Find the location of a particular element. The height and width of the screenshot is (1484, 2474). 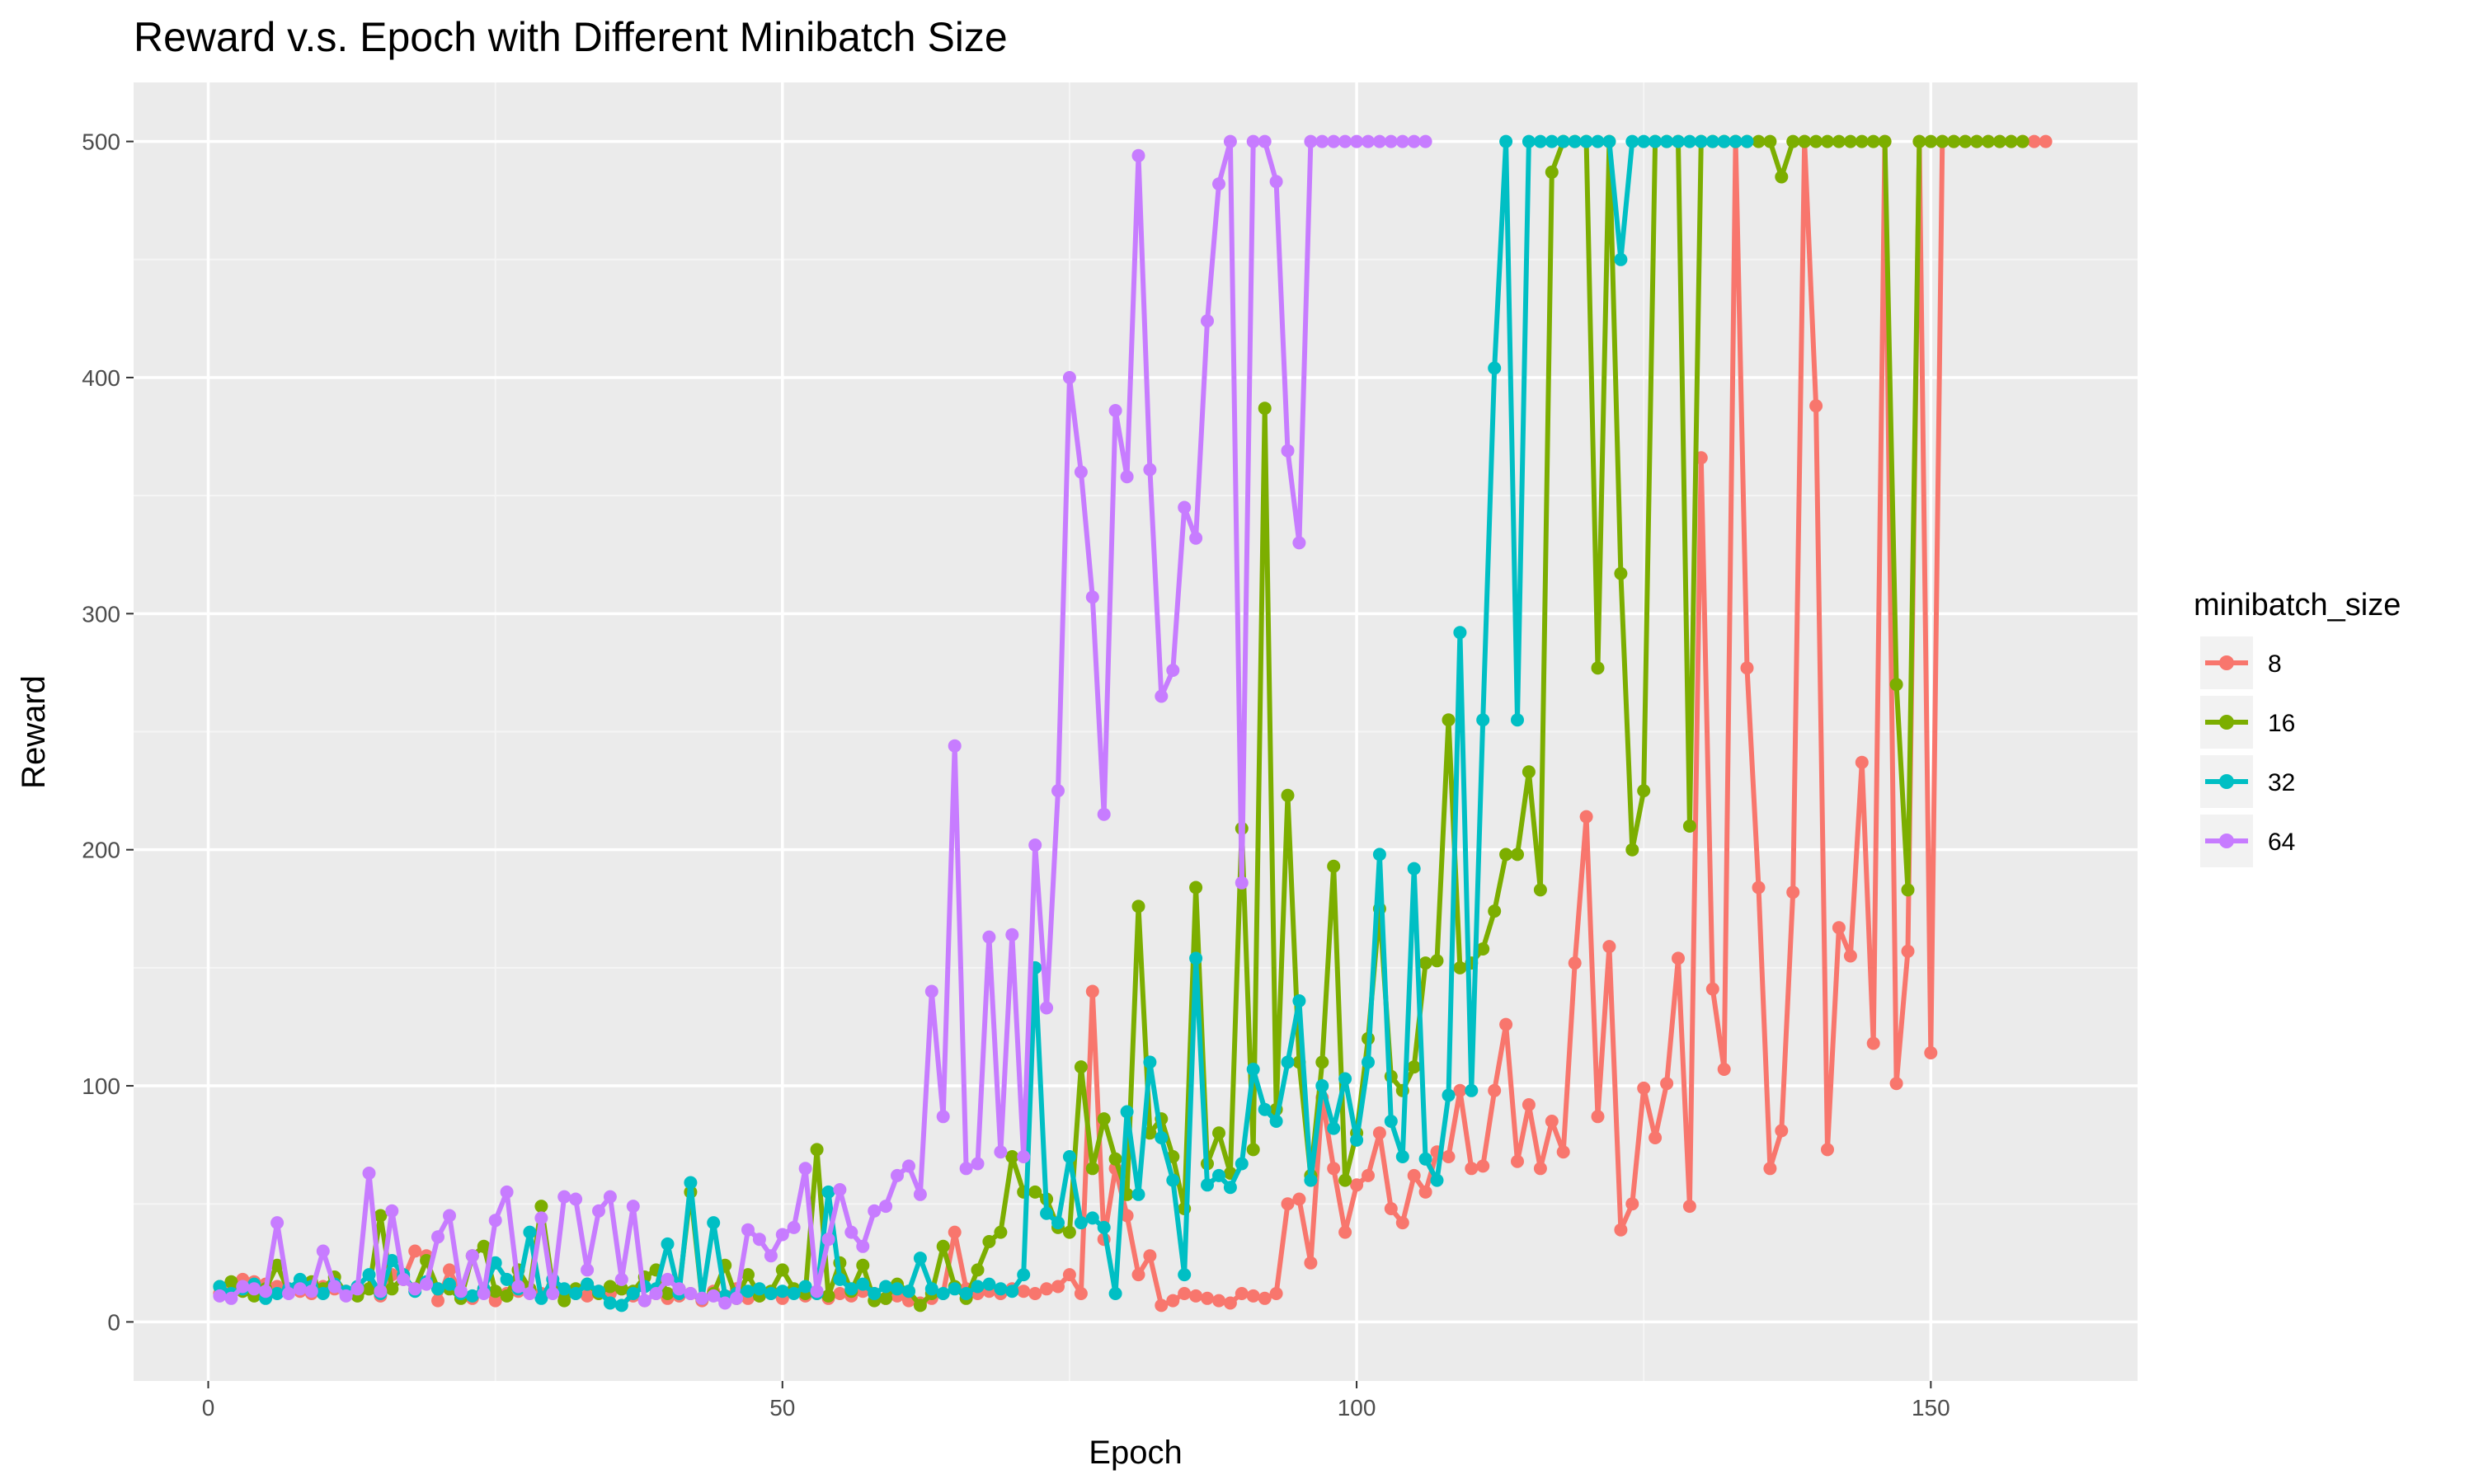

legend-item-16: 16 is located at coordinates (2247, 722).